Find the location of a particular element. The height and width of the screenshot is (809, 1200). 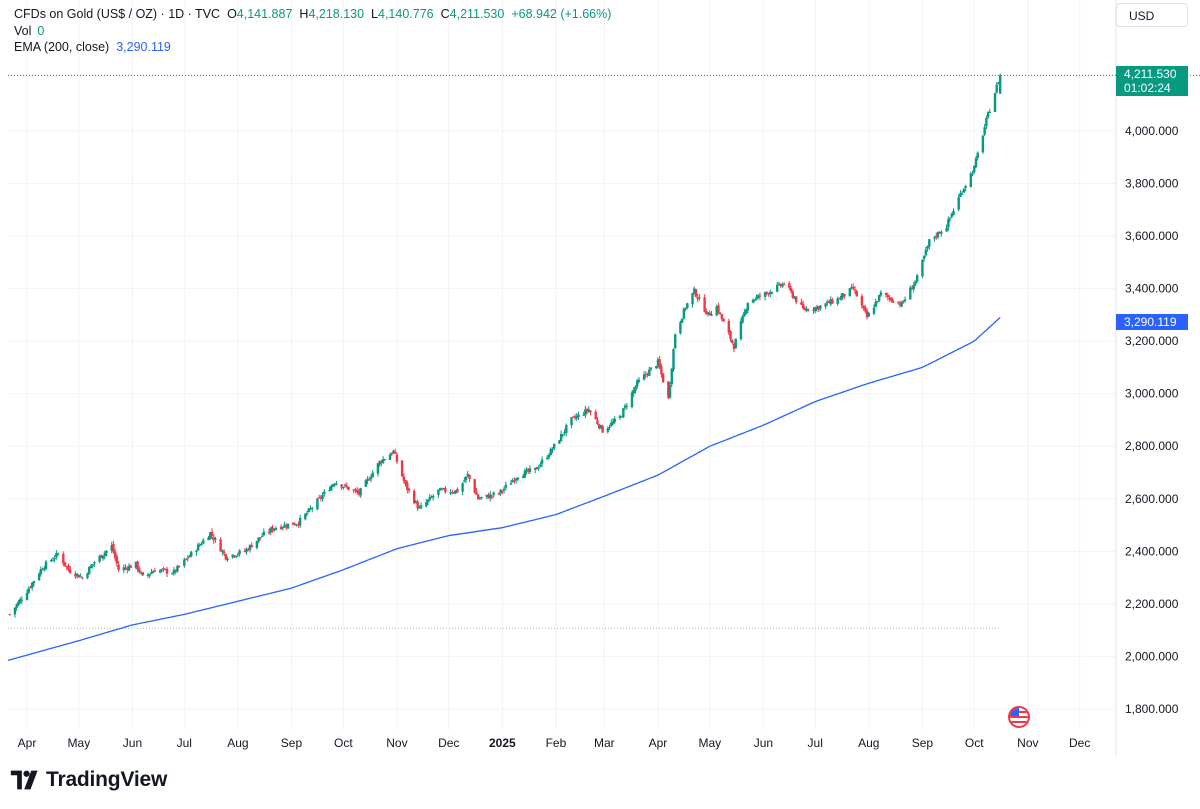

tradingview-logo: TradingView is located at coordinates (88, 780).